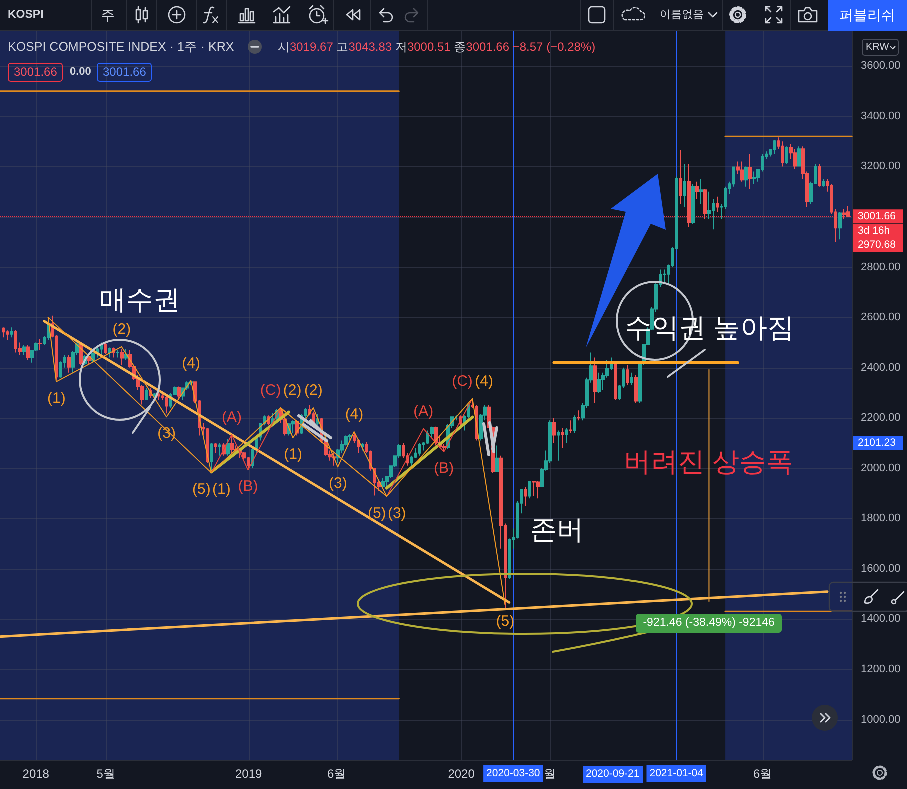 Image resolution: width=907 pixels, height=789 pixels. What do you see at coordinates (881, 670) in the screenshot?
I see `y-tick-label: 1200.00` at bounding box center [881, 670].